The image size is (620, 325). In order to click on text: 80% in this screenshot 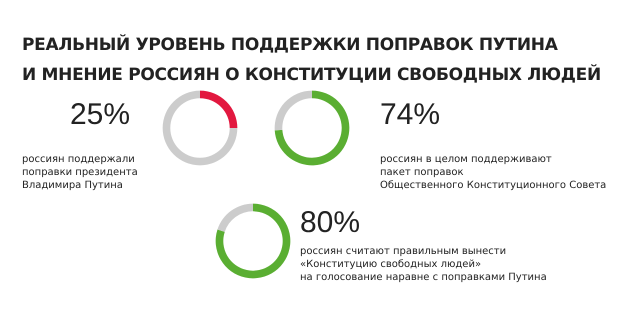, I will do `click(330, 223)`.